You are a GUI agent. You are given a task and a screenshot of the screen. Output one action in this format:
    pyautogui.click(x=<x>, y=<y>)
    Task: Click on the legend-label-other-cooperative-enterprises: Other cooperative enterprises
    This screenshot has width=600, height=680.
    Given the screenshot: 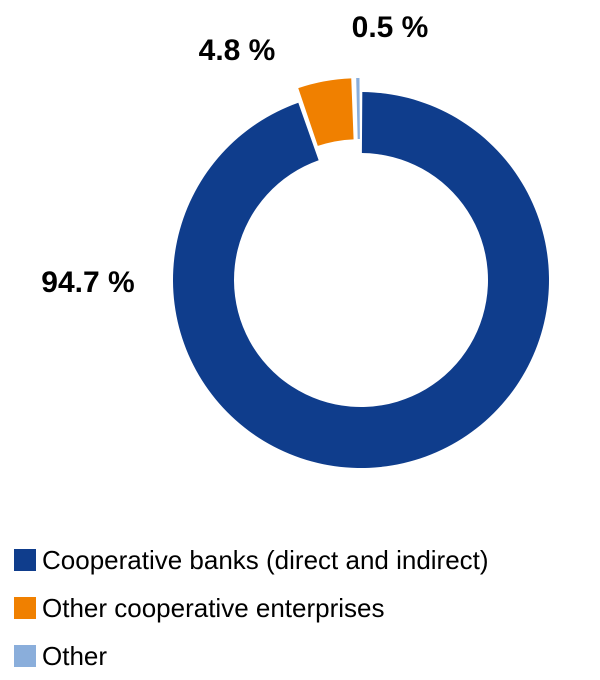 What is the action you would take?
    pyautogui.click(x=213, y=607)
    